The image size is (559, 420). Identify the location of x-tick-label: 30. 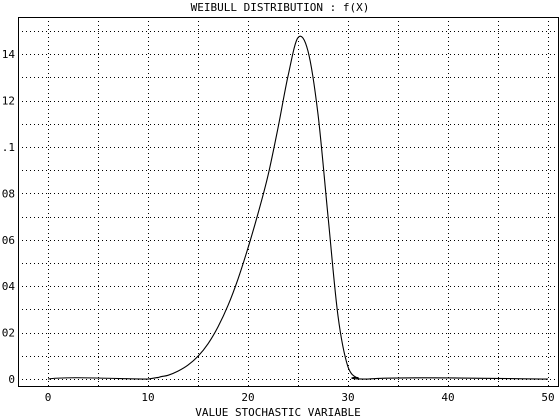
(347, 397).